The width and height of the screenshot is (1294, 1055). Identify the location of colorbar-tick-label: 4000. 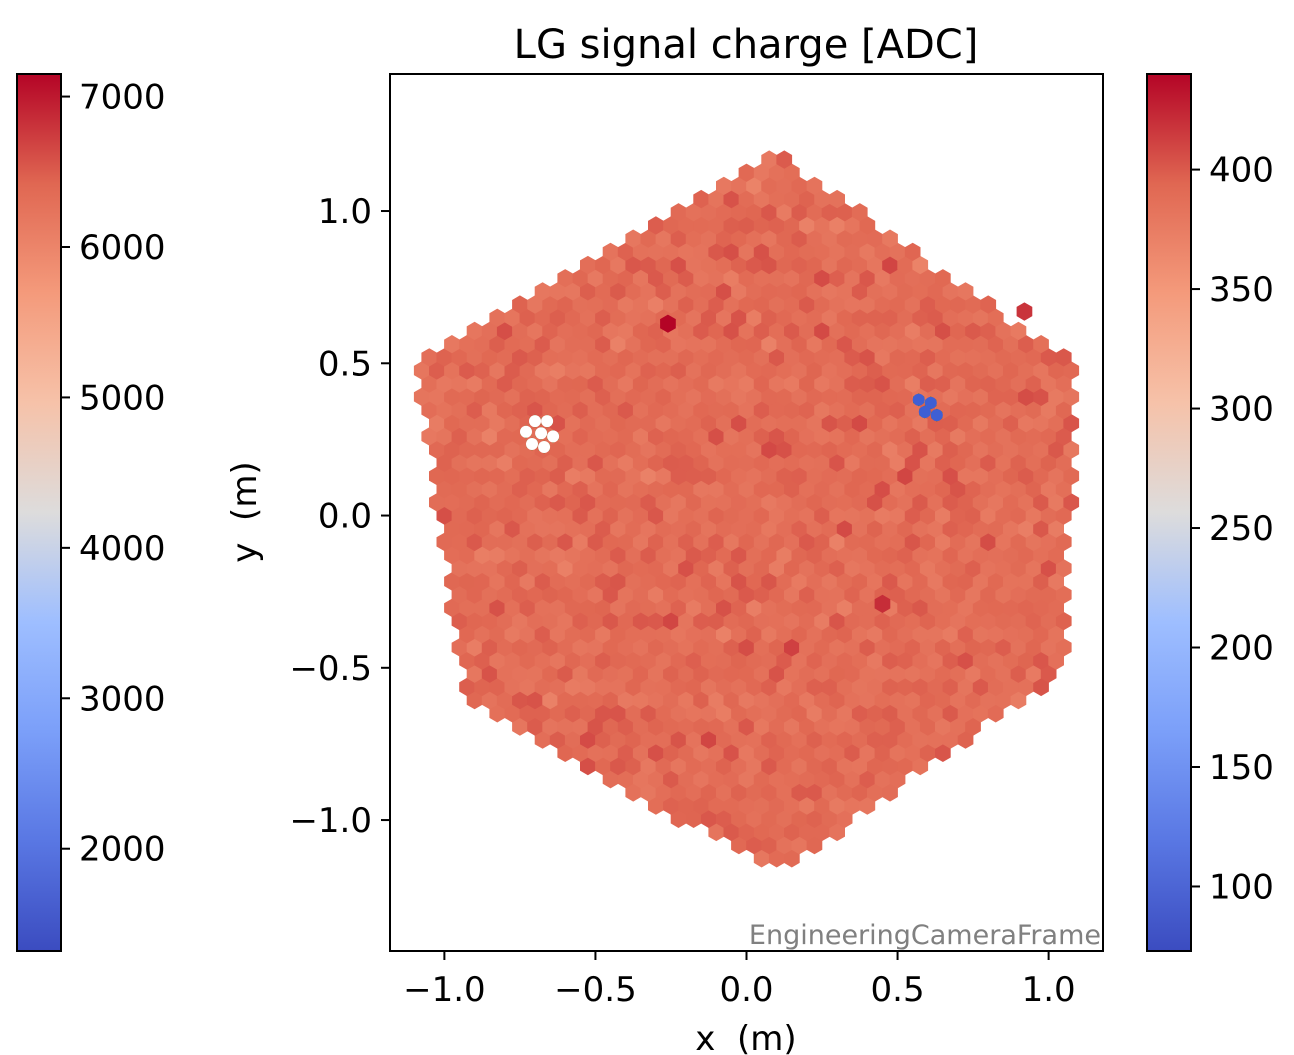
(122, 549).